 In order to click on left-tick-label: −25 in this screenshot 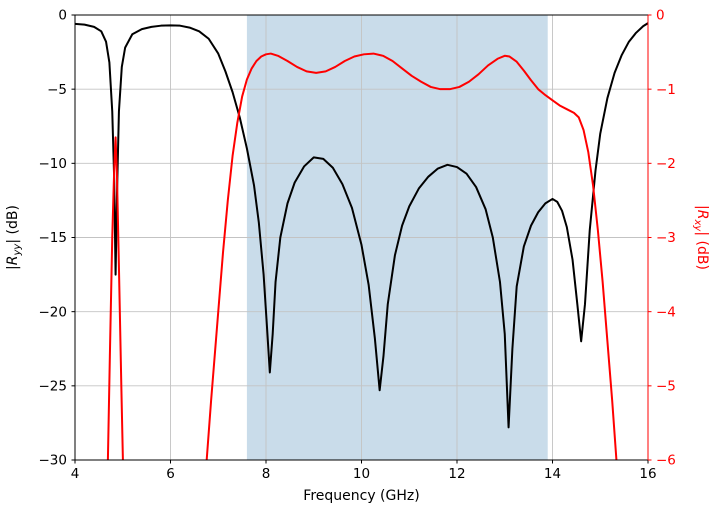, I will do `click(53, 386)`.